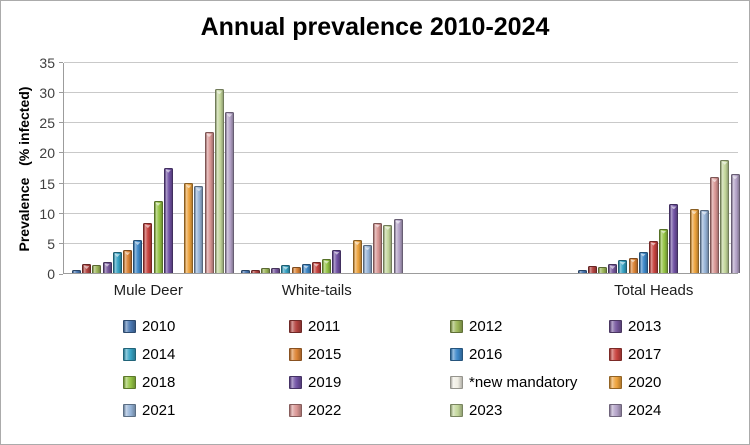  I want to click on bar-2018-white-tails, so click(327, 265).